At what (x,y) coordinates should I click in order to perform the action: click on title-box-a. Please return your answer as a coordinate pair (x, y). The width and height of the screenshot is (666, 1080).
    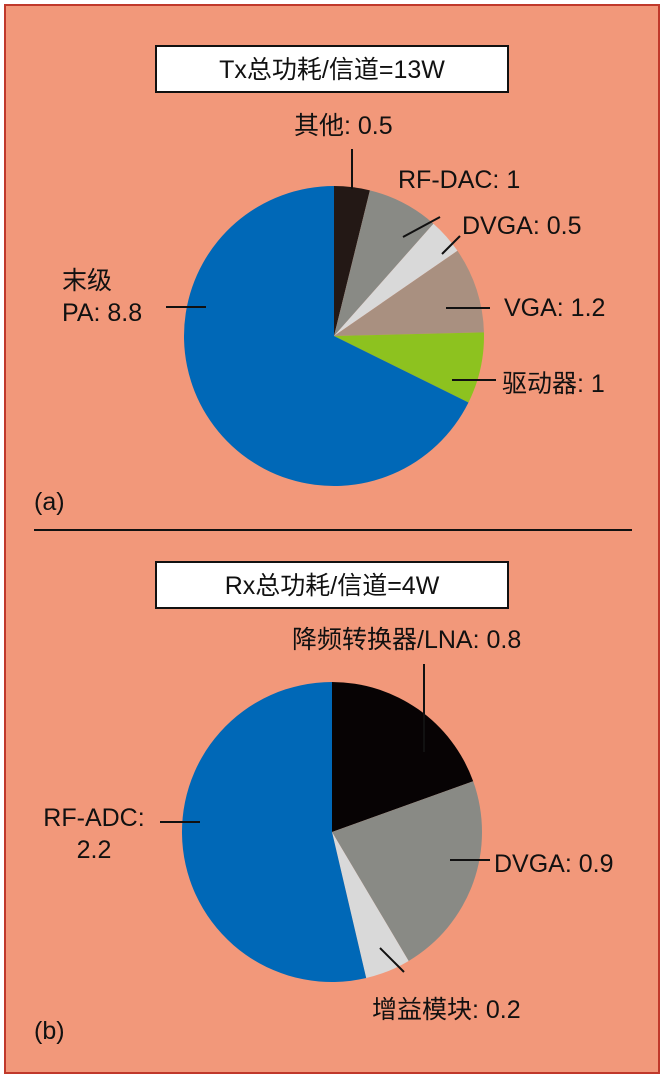
    Looking at the image, I should click on (332, 69).